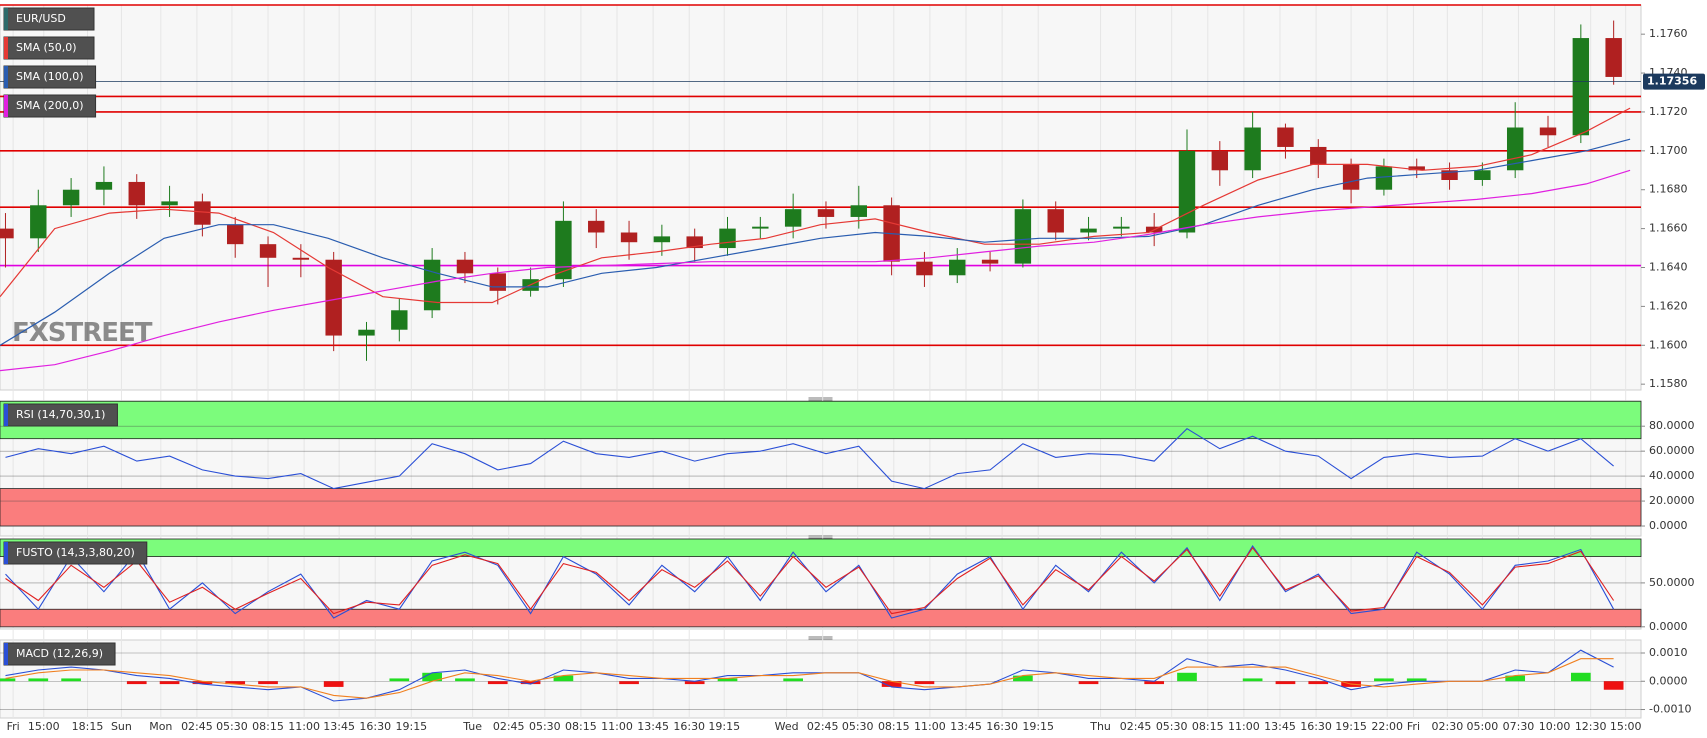 Image resolution: width=1707 pixels, height=738 pixels. What do you see at coordinates (50, 105) in the screenshot?
I see `legend-text: SMA (200,0)` at bounding box center [50, 105].